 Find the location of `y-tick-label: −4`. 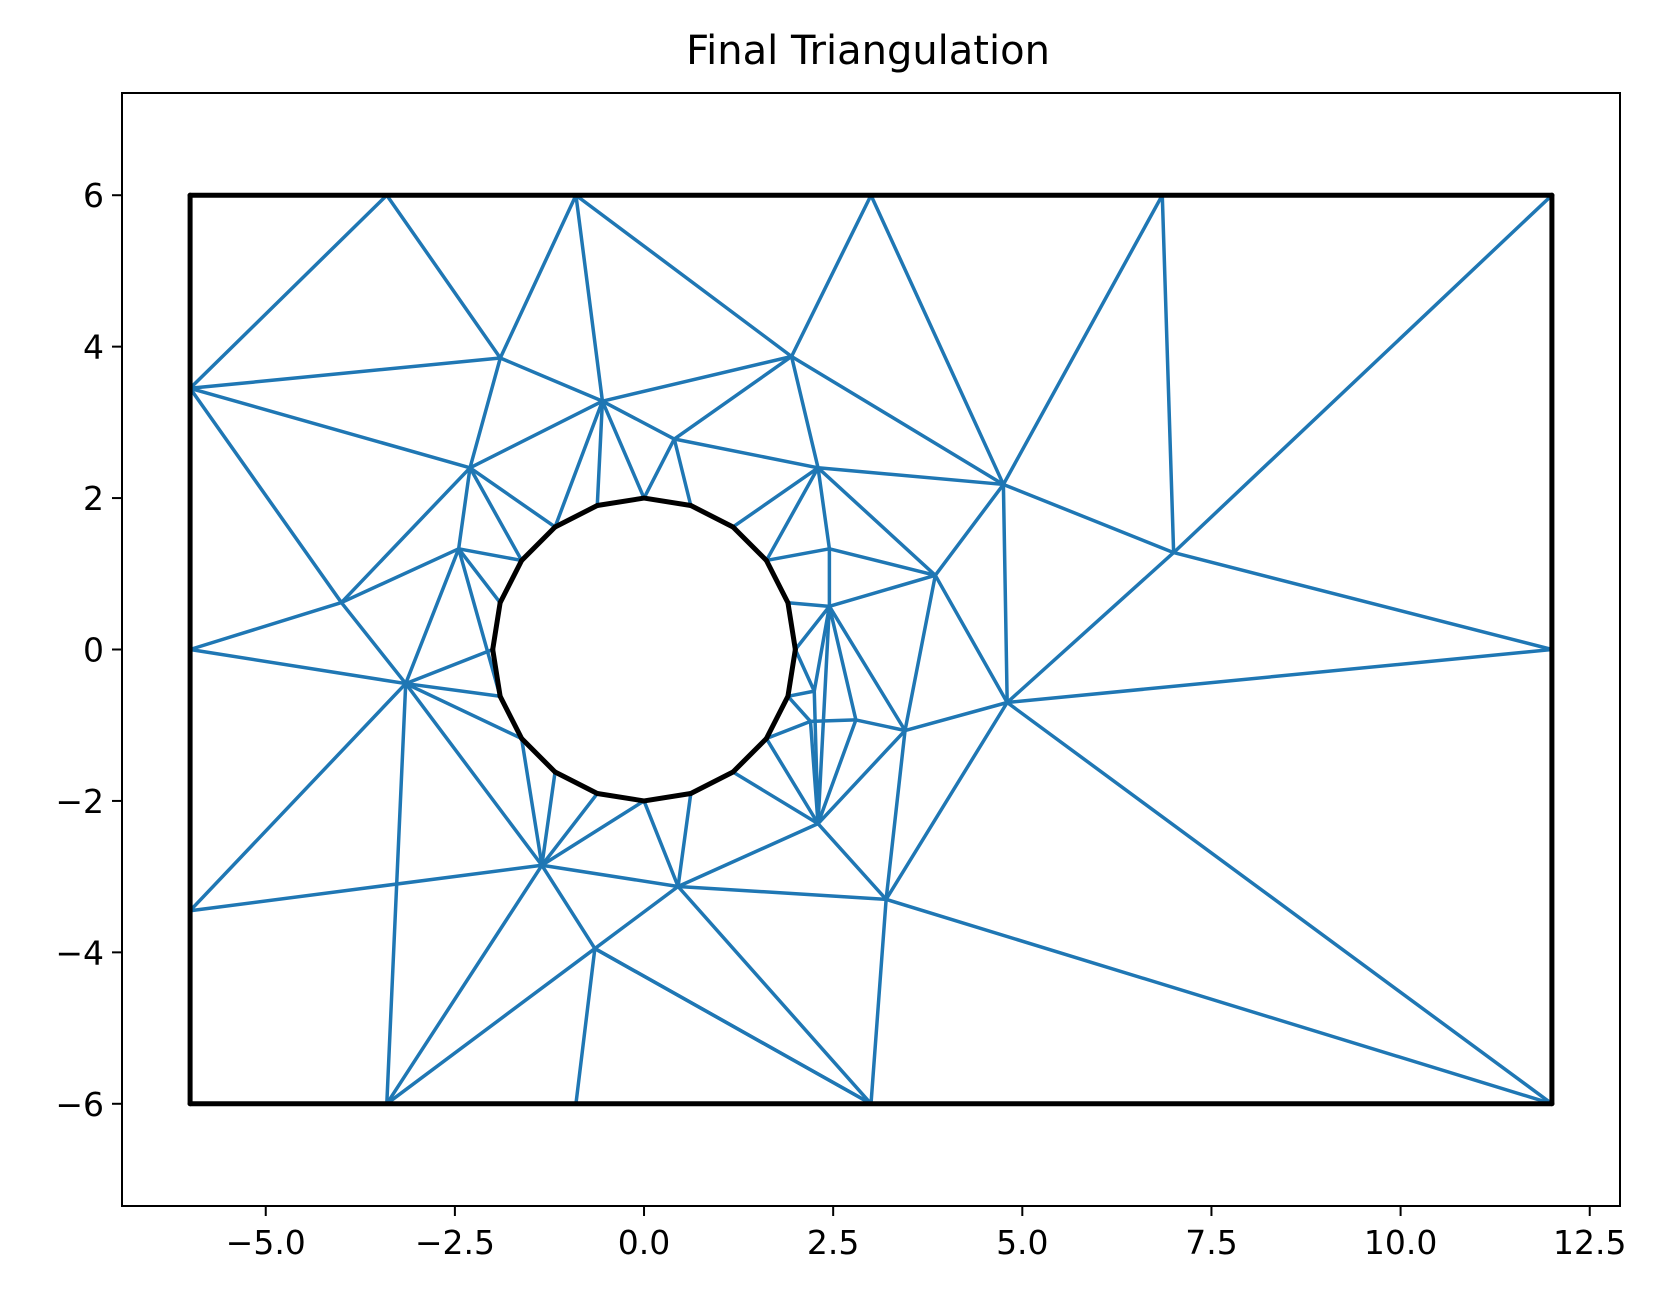

y-tick-label: −4 is located at coordinates (79, 952).